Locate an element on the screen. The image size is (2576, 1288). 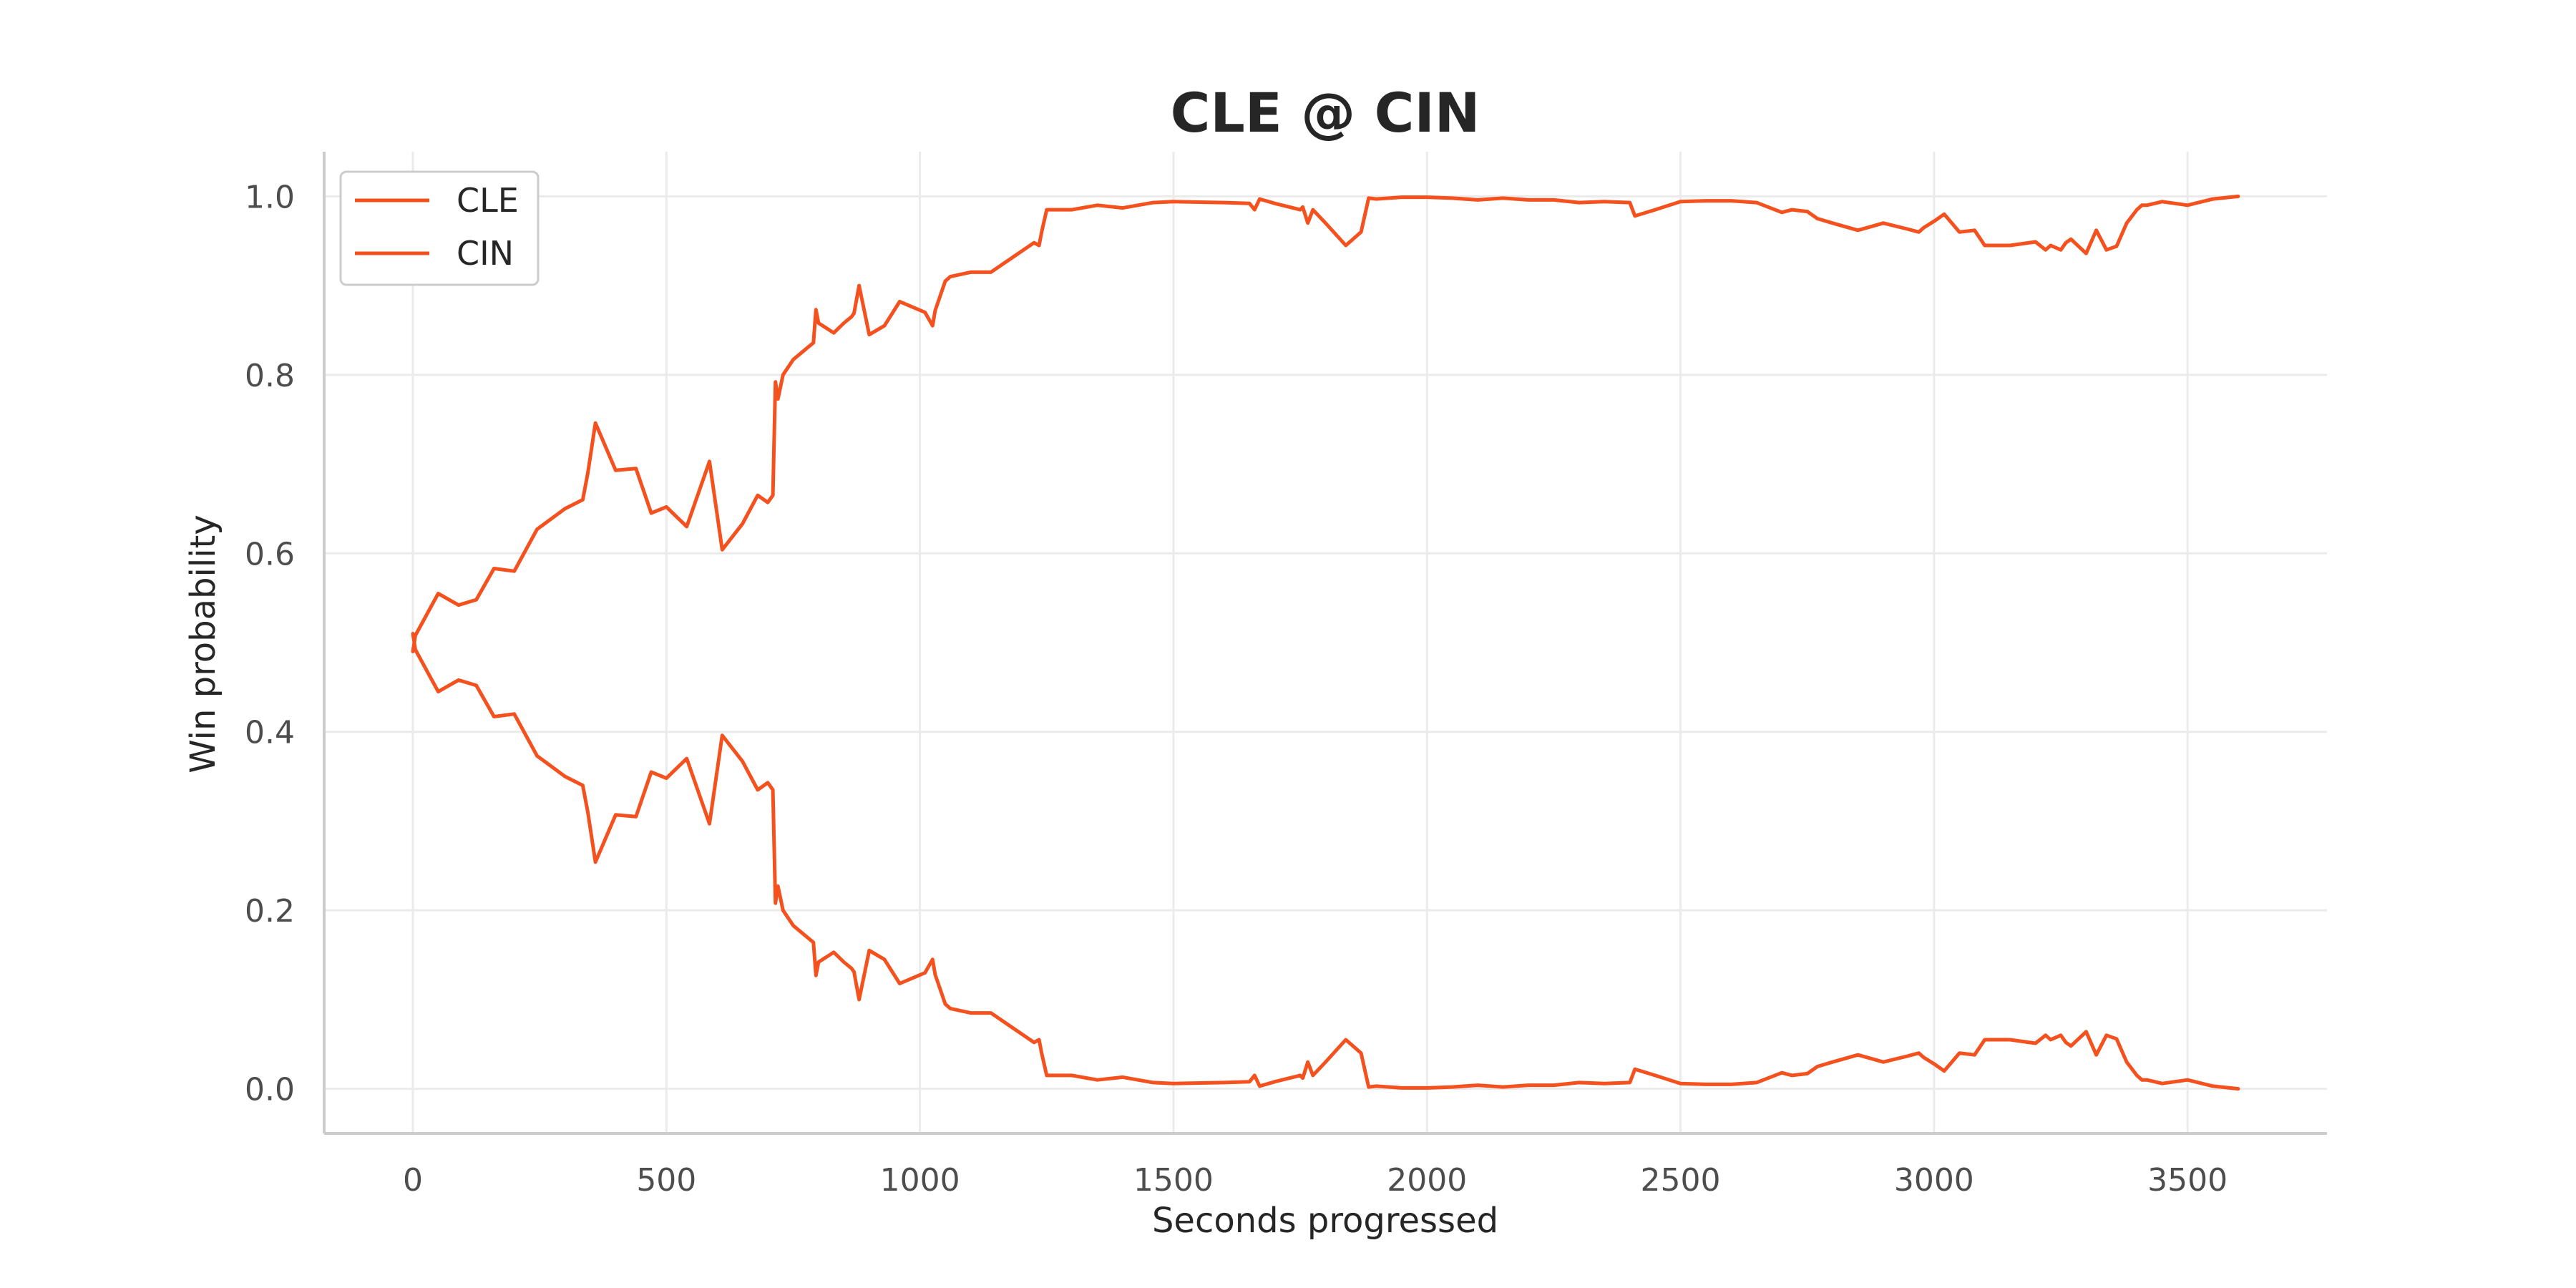
y-tick-label: 1.0 is located at coordinates (270, 197).